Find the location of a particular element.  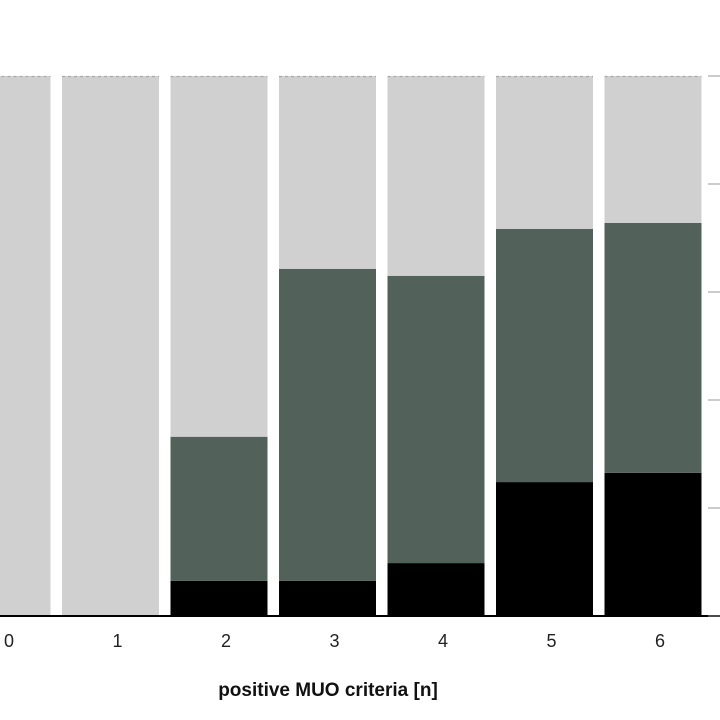

x-tick-label-6: 6 is located at coordinates (660, 641).